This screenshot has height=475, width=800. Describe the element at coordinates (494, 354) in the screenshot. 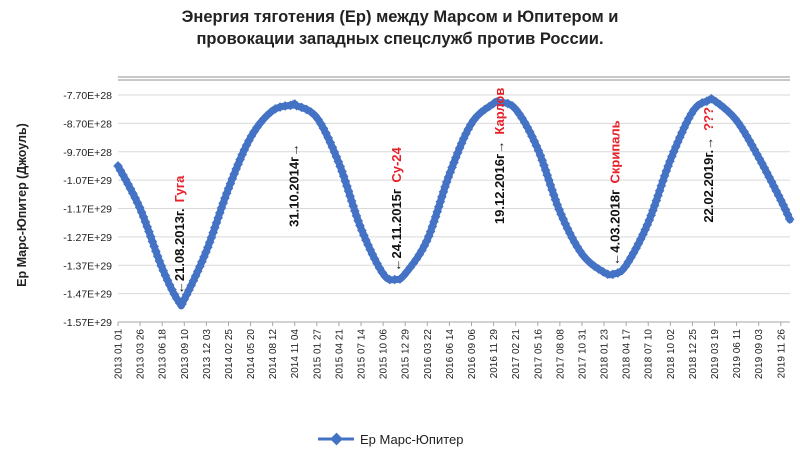

I see `x-tick-label: 2016 11 29` at that location.